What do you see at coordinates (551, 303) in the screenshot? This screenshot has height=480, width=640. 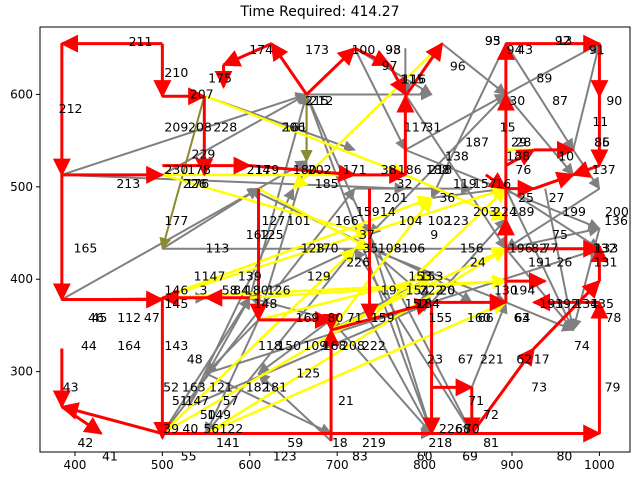 I see `node-label: 193` at bounding box center [551, 303].